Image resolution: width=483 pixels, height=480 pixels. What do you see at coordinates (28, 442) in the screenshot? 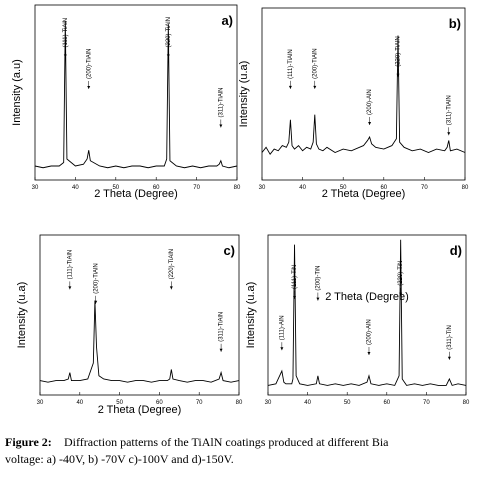
I see `caption-label: Figure 2:` at bounding box center [28, 442].